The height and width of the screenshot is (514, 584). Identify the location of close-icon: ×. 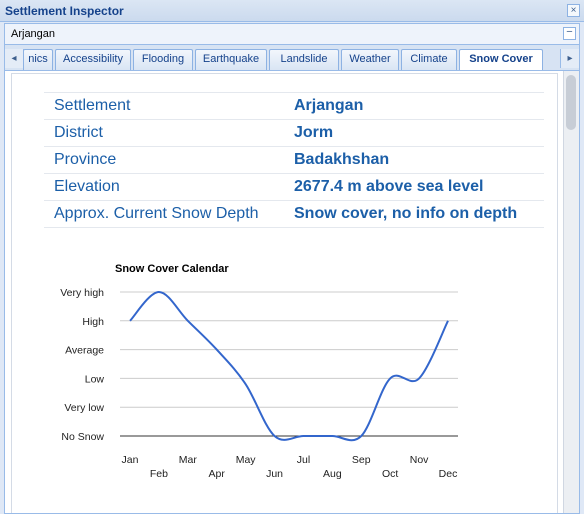
(573, 10).